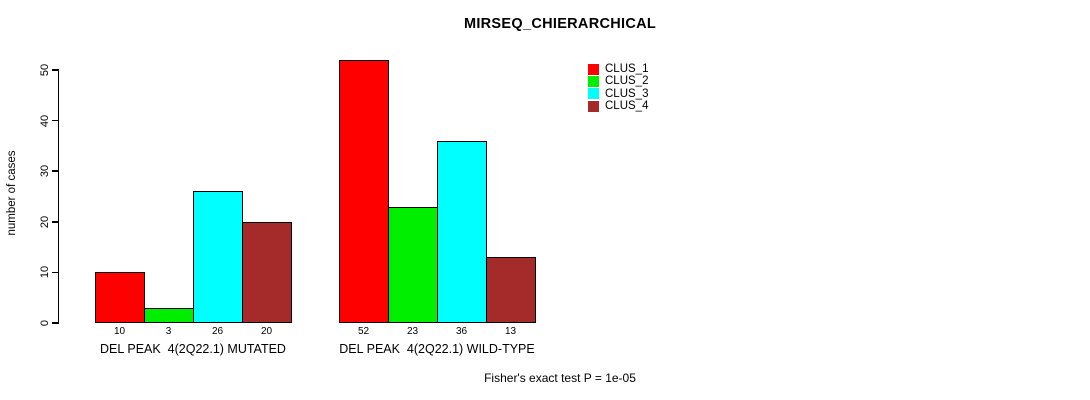 The width and height of the screenshot is (1090, 400). I want to click on legend-item: CLUS_1, so click(618, 69).